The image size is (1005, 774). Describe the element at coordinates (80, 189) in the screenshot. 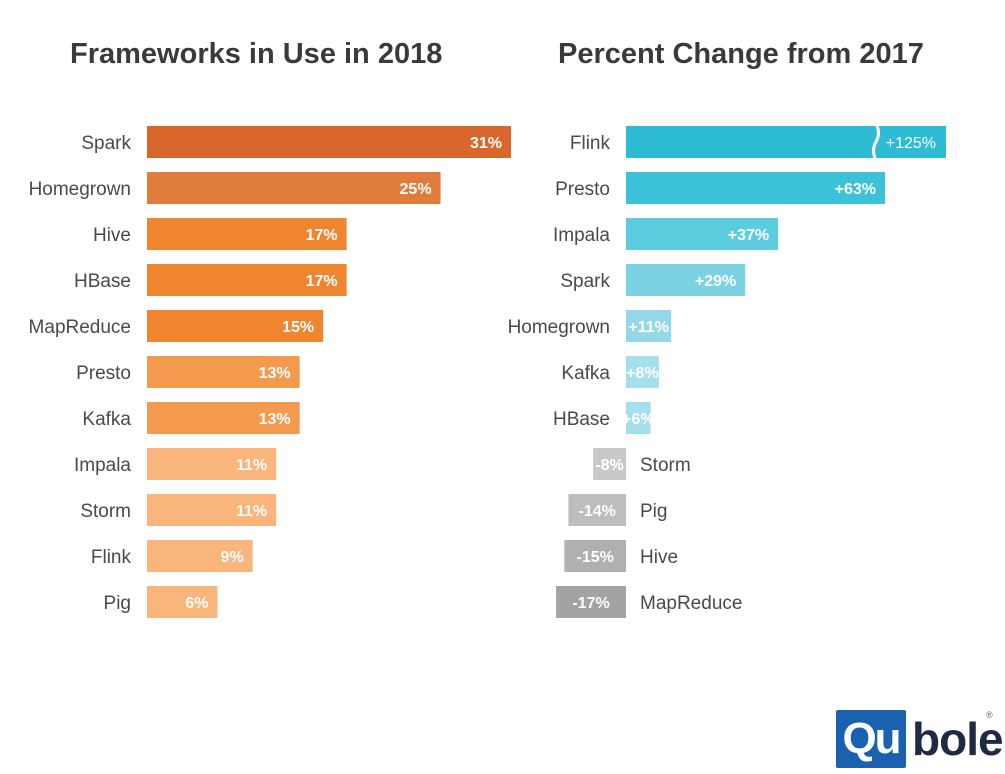

I see `category-label-frameworks-homegrown: Homegrown` at that location.